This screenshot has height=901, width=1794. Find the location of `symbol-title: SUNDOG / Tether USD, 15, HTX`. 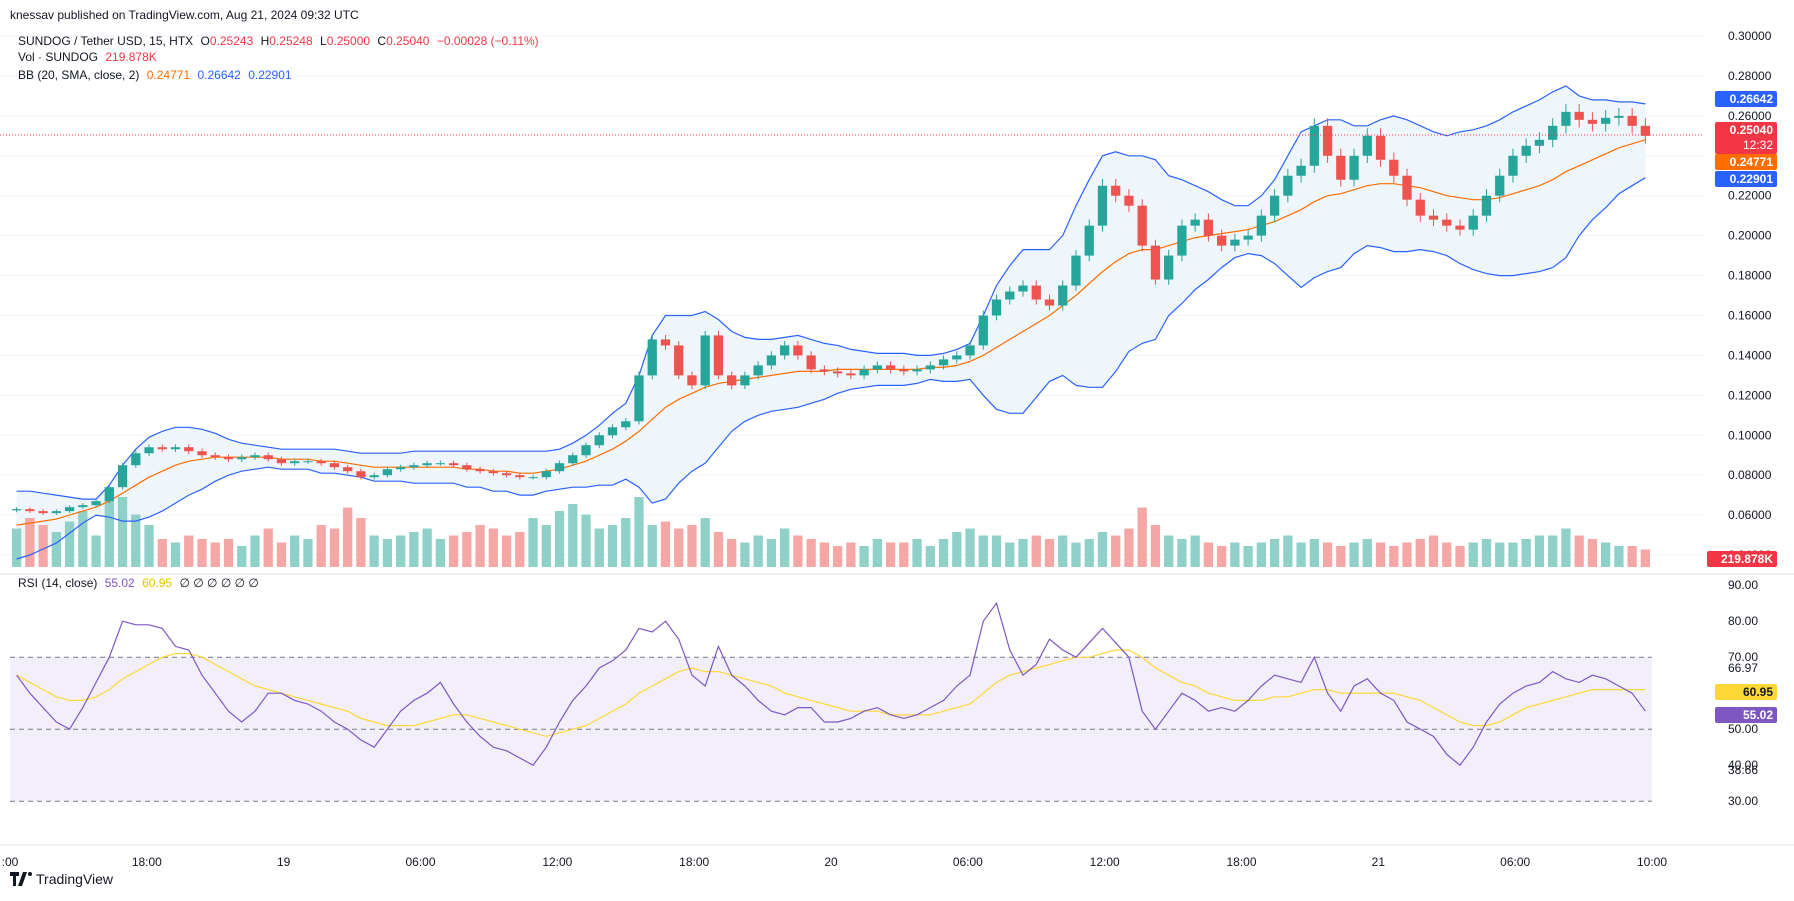

symbol-title: SUNDOG / Tether USD, 15, HTX is located at coordinates (106, 41).